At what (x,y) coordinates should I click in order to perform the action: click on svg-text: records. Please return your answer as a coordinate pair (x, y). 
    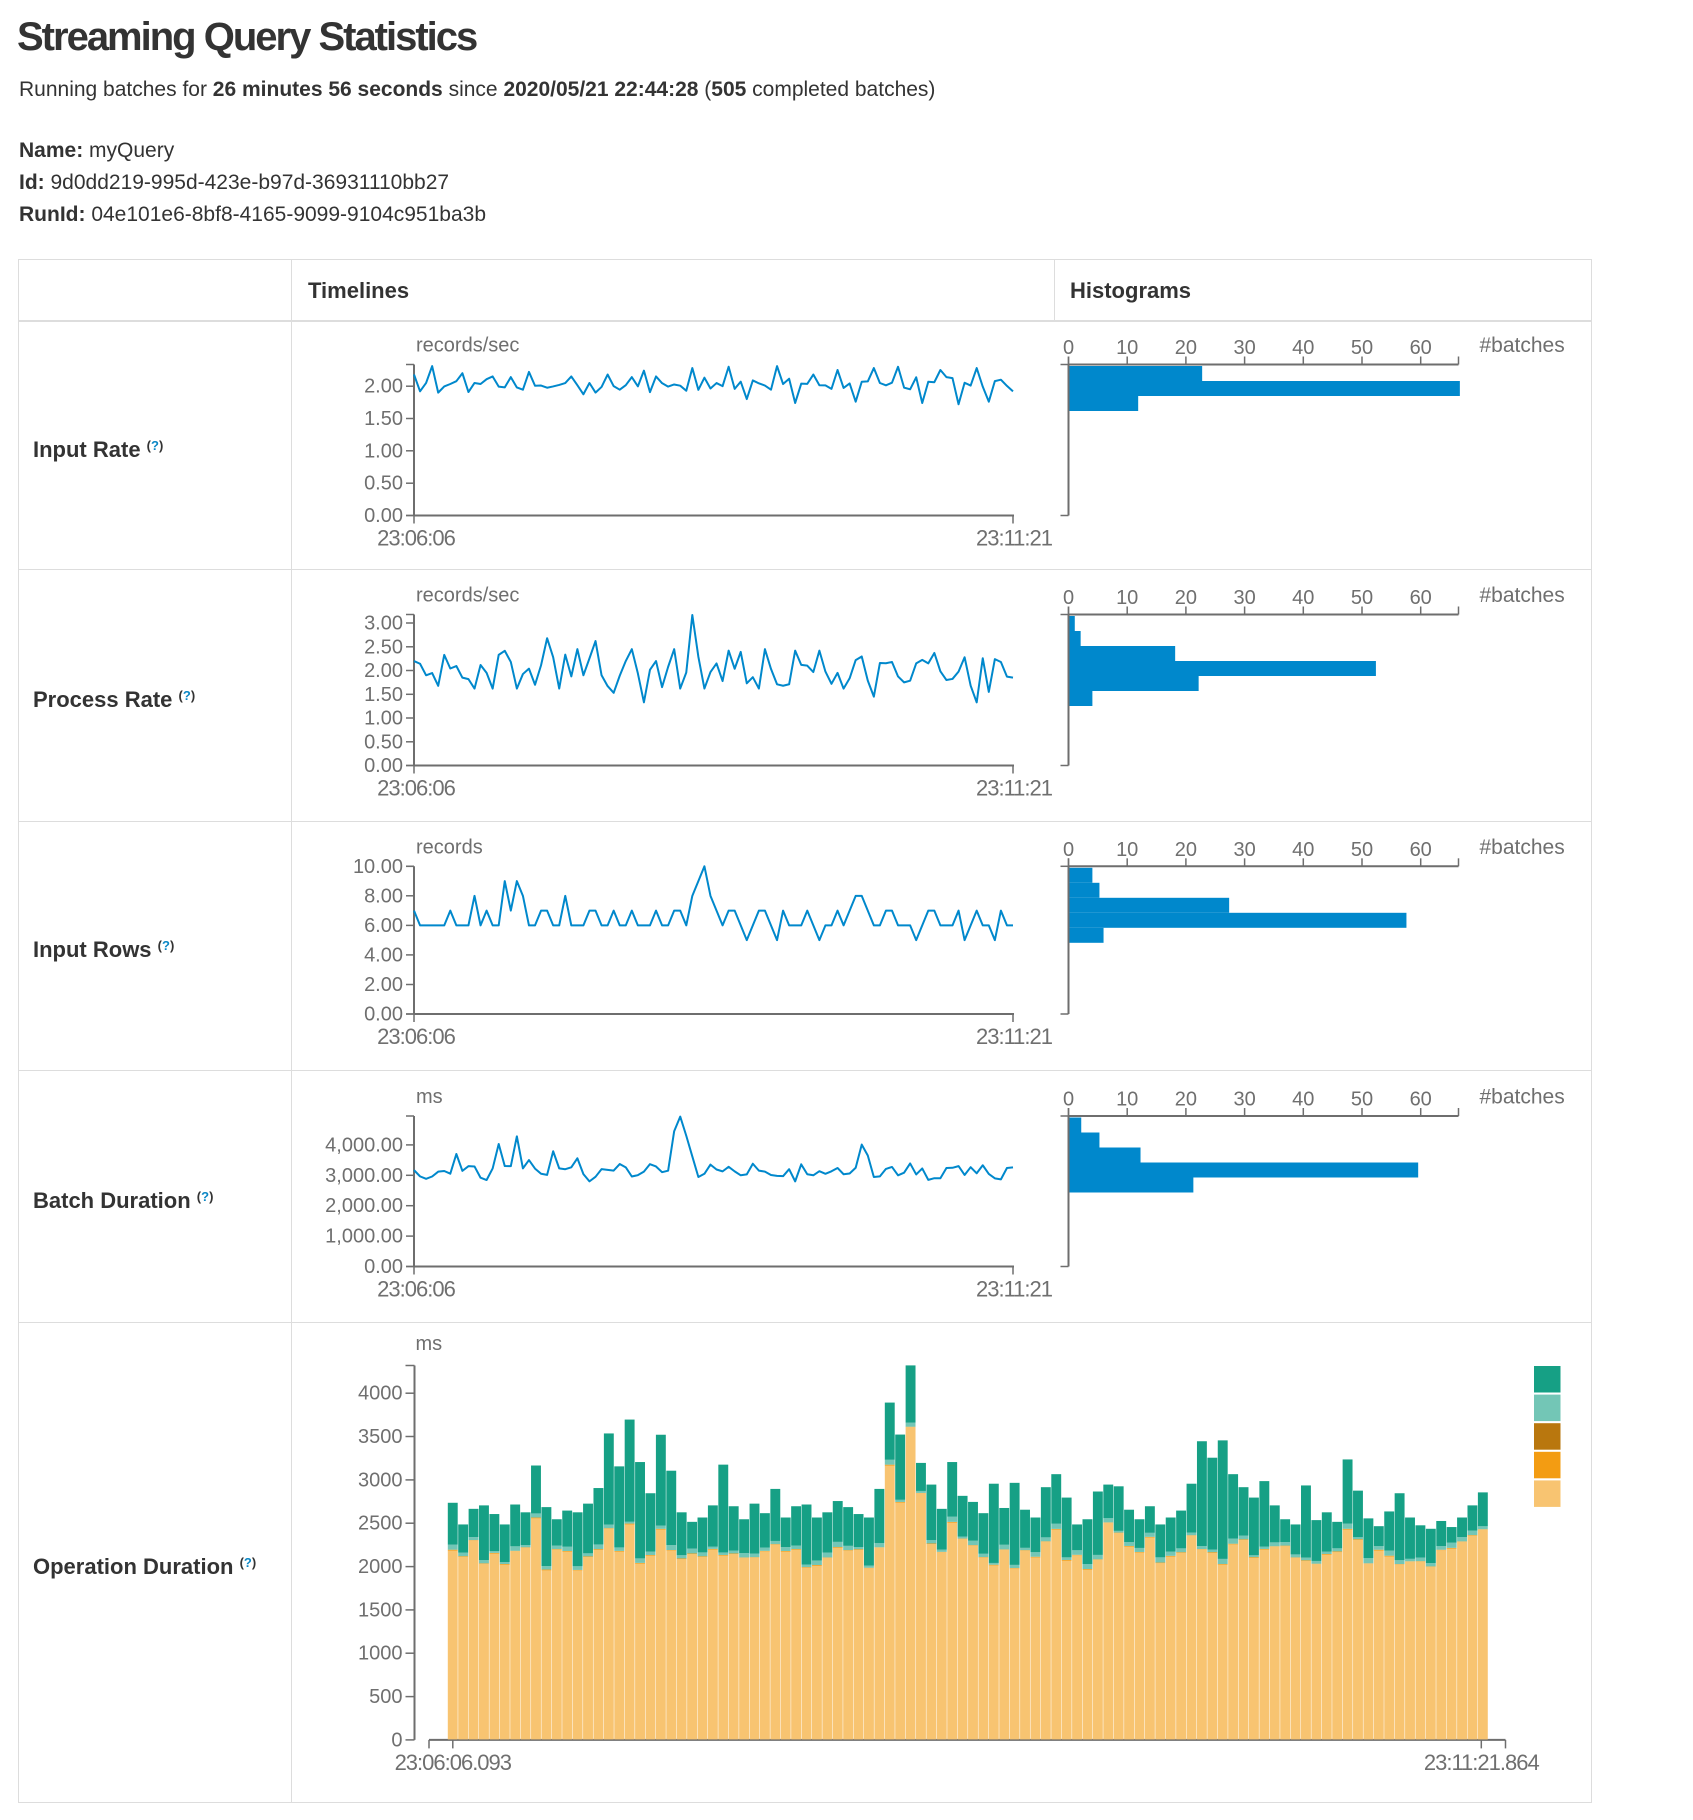
    Looking at the image, I should click on (449, 847).